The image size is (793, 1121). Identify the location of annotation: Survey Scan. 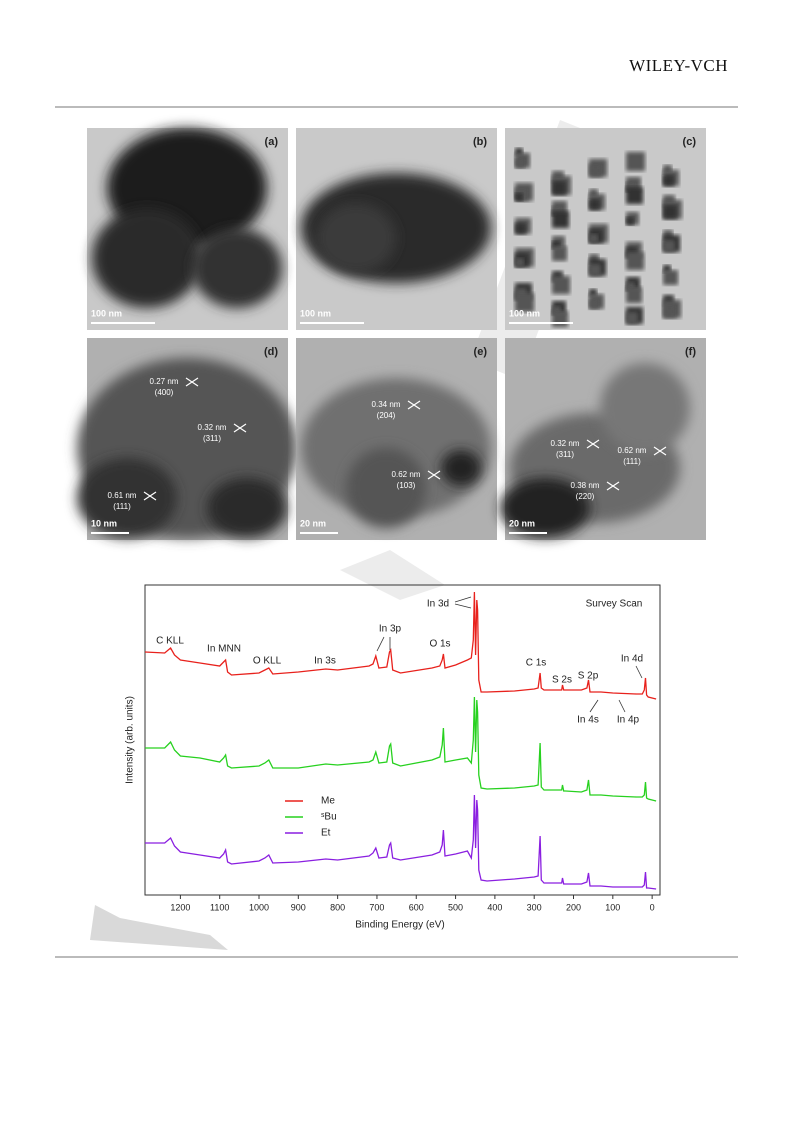
(614, 604).